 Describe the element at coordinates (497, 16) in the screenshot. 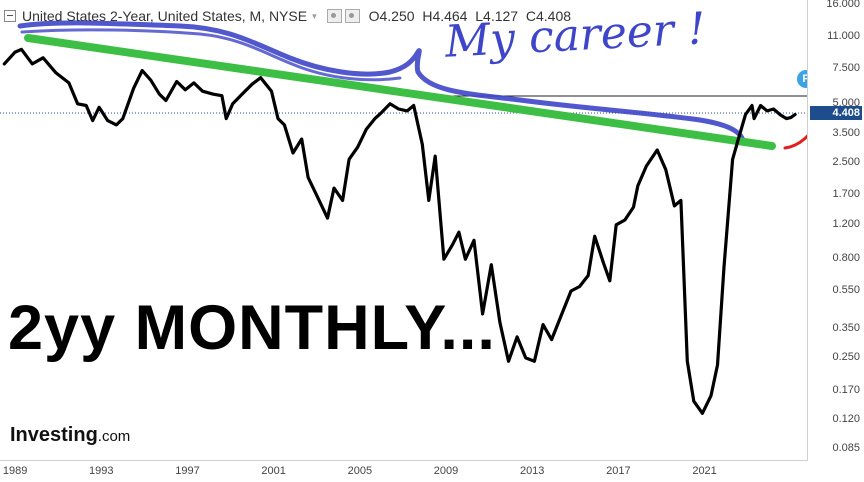

I see `low-value: L4.127` at that location.